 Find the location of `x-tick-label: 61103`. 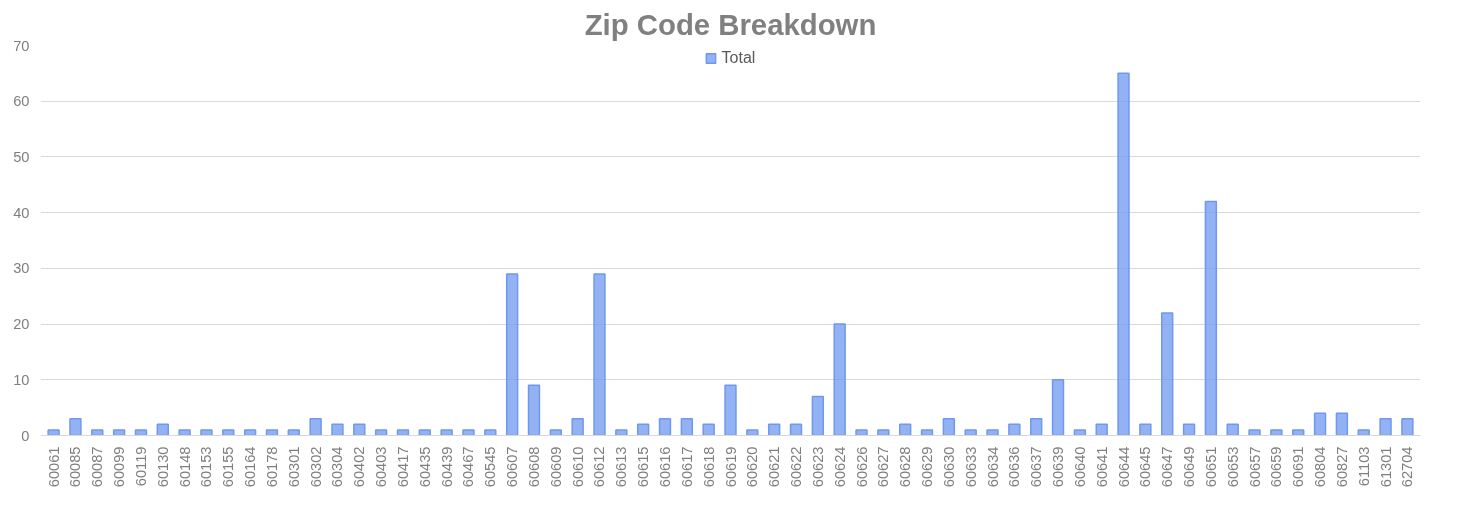

x-tick-label: 61103 is located at coordinates (1363, 466).